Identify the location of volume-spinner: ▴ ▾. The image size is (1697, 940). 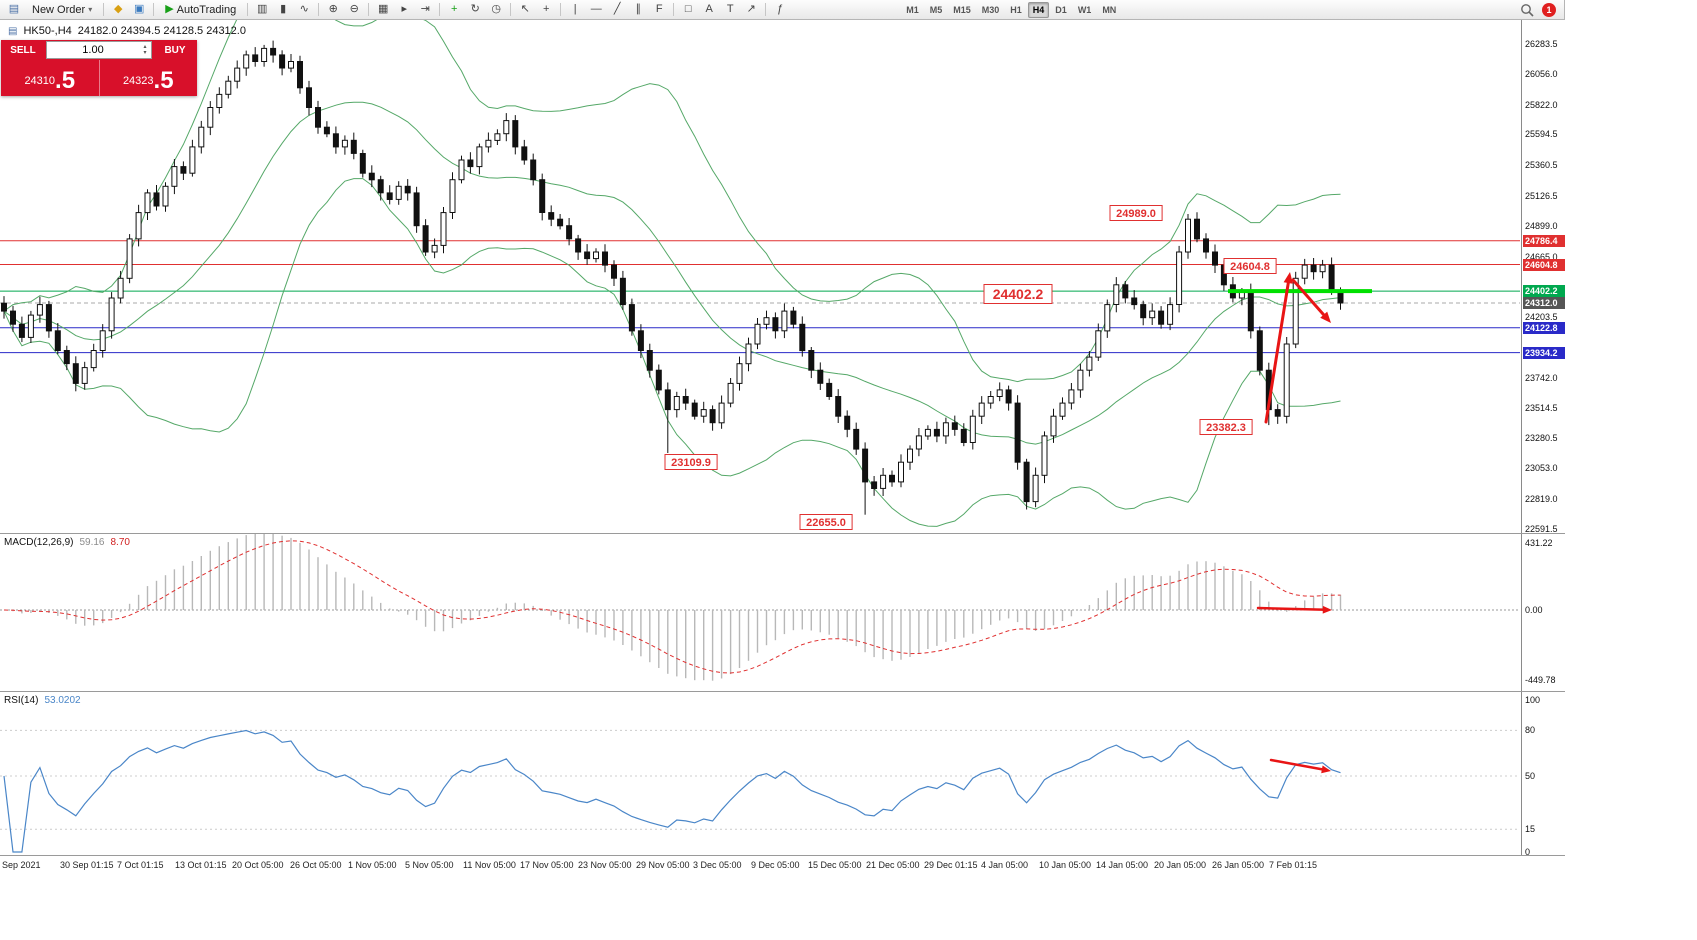
(145, 50).